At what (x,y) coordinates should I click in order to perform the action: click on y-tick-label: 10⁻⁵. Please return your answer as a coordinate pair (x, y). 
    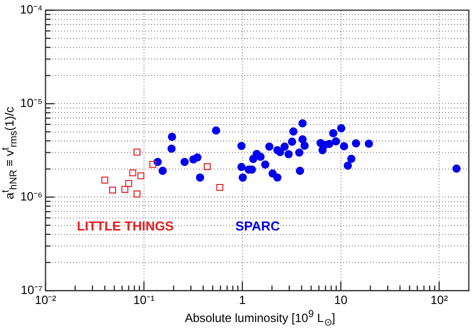
    Looking at the image, I should click on (31, 103).